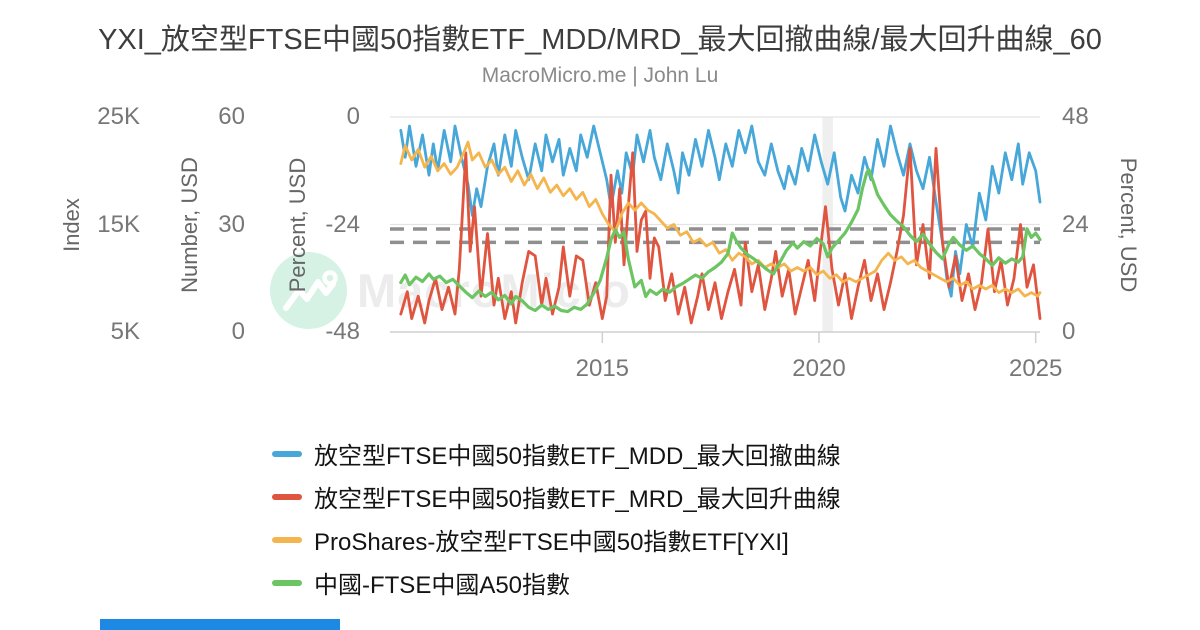  What do you see at coordinates (818, 368) in the screenshot?
I see `x-tick-label: 2020` at bounding box center [818, 368].